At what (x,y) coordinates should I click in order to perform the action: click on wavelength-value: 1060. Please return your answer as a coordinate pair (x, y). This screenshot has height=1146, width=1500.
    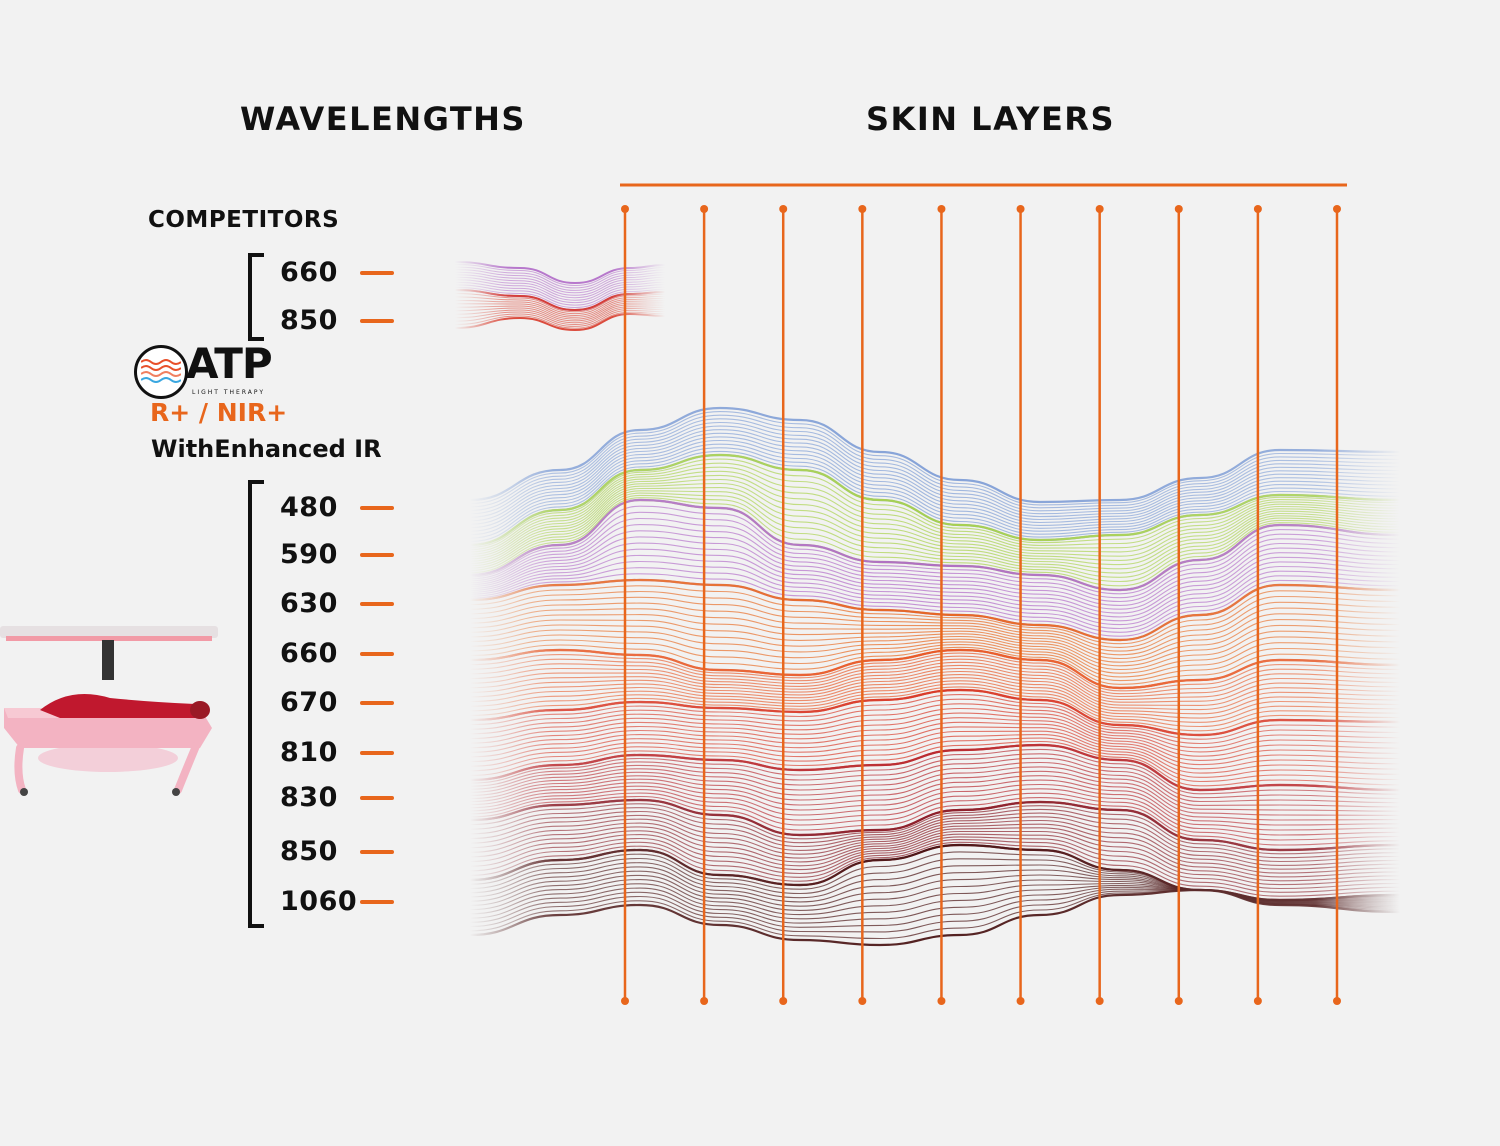
    Looking at the image, I should click on (319, 901).